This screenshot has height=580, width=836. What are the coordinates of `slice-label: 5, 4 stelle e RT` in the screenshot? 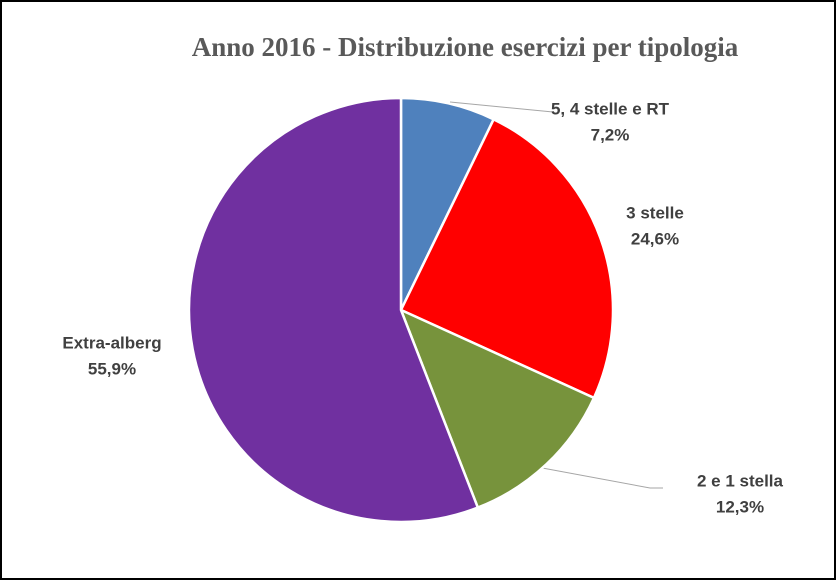 It's located at (610, 108).